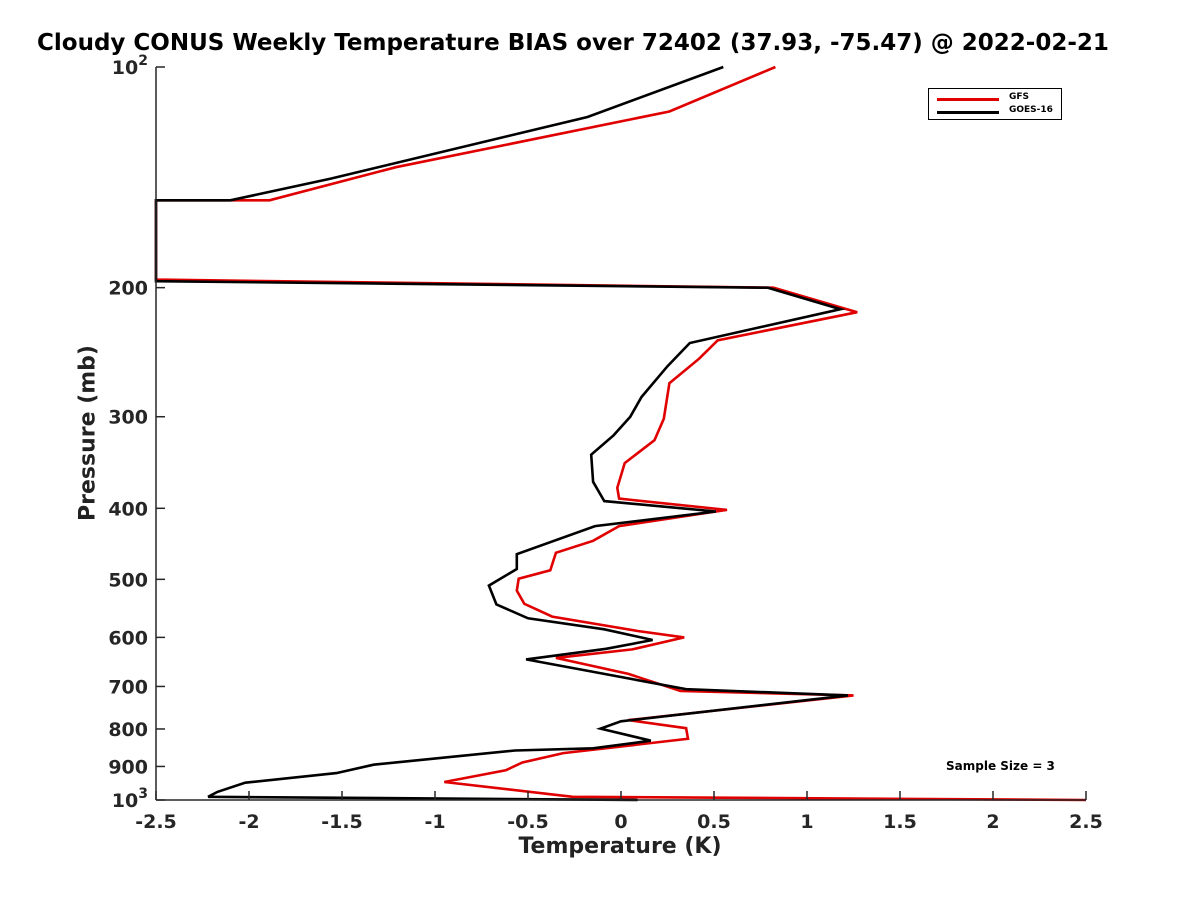 The width and height of the screenshot is (1200, 900). What do you see at coordinates (248, 822) in the screenshot?
I see `x-tick-label: -2` at bounding box center [248, 822].